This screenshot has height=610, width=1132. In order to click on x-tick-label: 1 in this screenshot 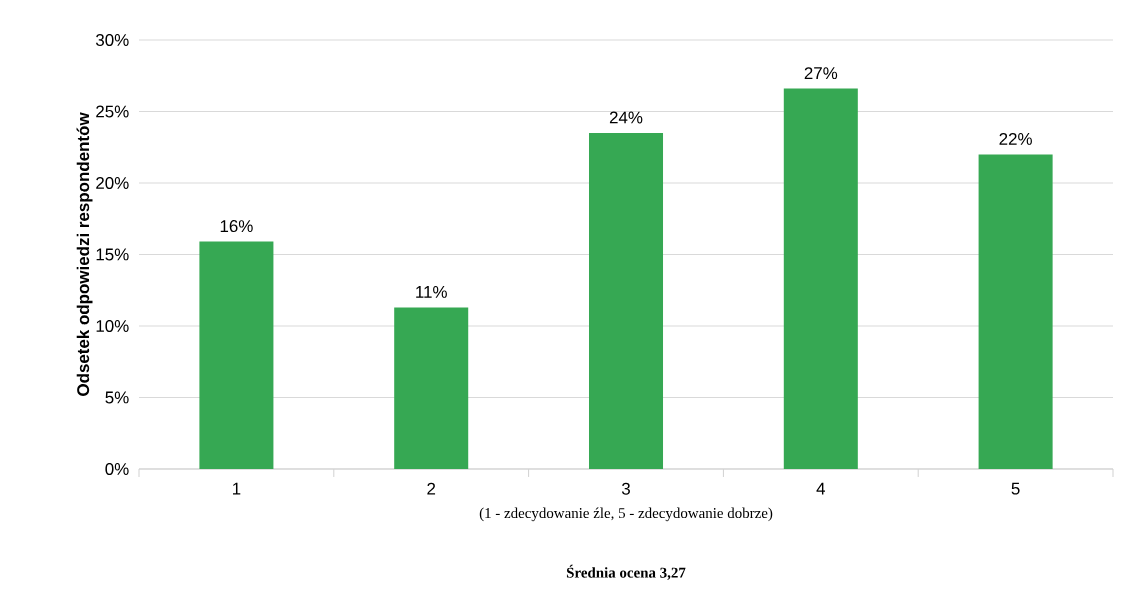, I will do `click(237, 488)`.